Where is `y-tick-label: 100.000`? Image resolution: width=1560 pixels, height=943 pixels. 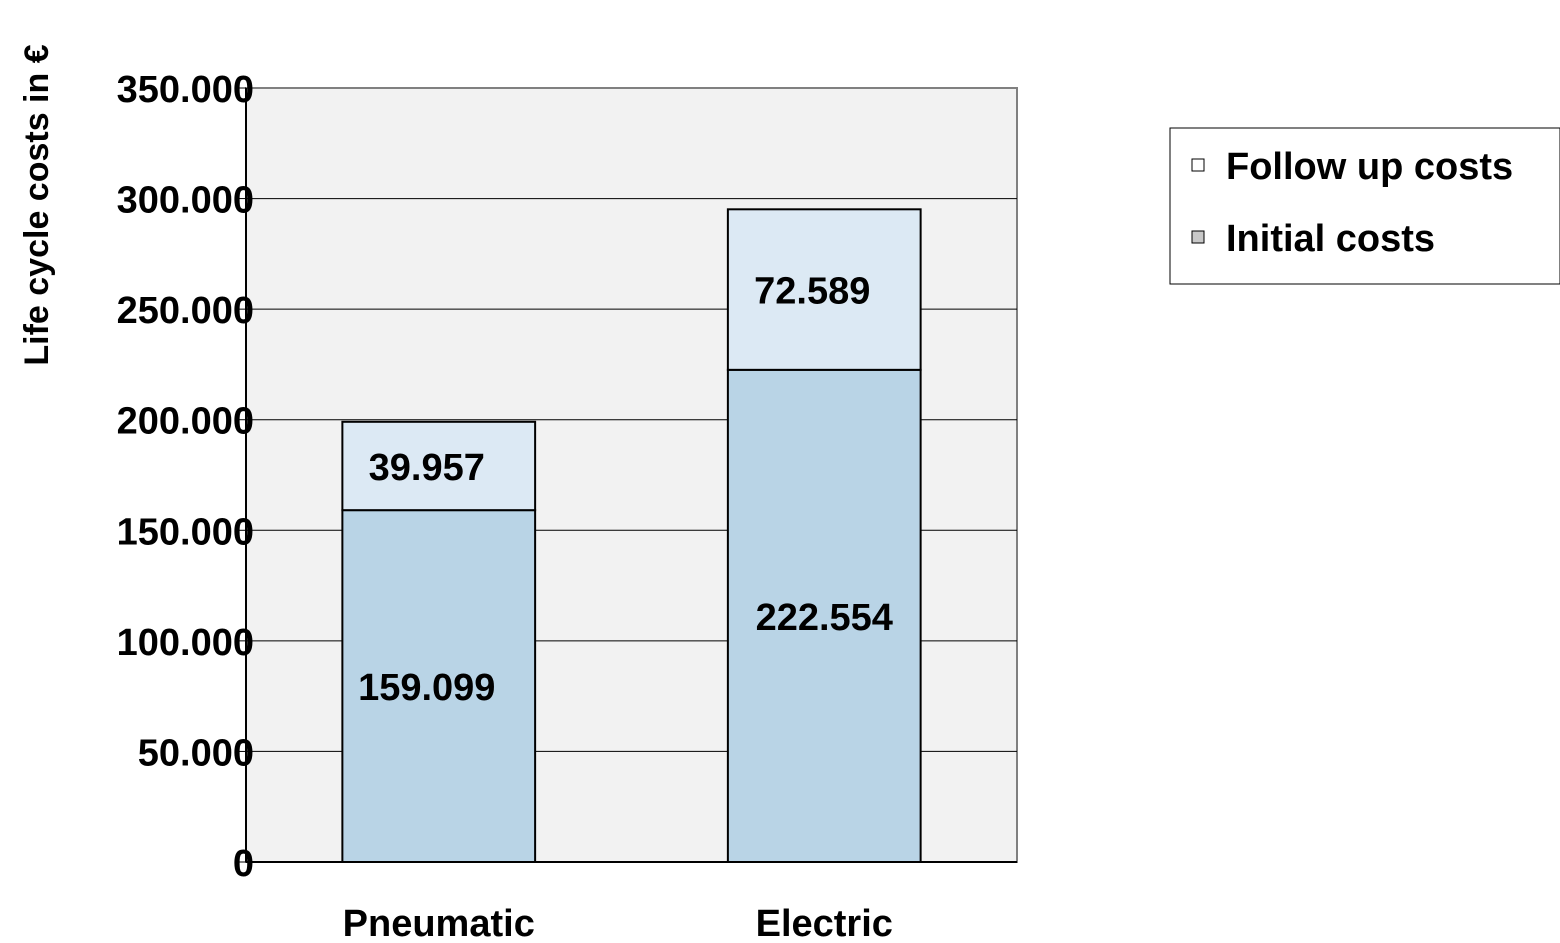
y-tick-label: 100.000 is located at coordinates (185, 643).